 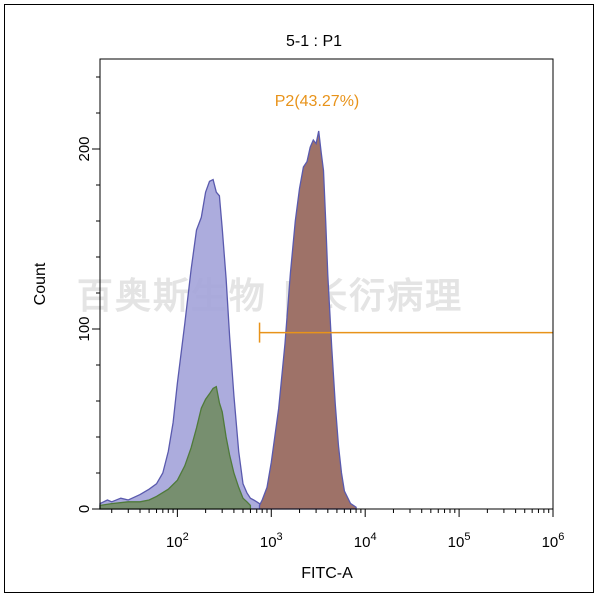 What do you see at coordinates (271, 541) in the screenshot?
I see `x-tick-label: 10³` at bounding box center [271, 541].